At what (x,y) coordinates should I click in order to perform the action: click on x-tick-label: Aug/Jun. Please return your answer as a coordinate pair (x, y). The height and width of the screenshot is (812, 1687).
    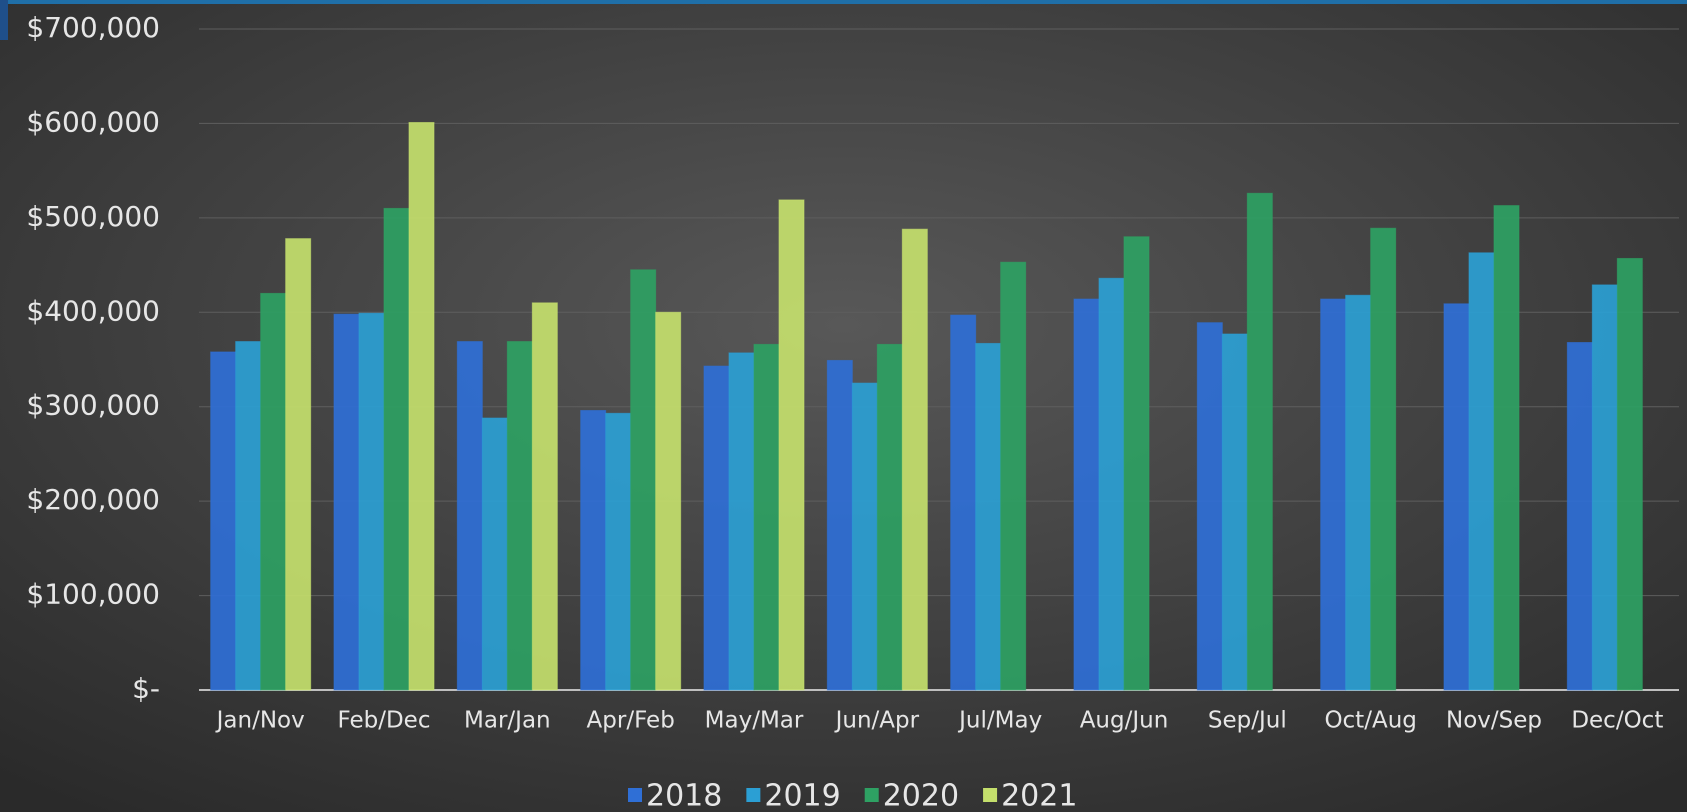
    Looking at the image, I should click on (1124, 721).